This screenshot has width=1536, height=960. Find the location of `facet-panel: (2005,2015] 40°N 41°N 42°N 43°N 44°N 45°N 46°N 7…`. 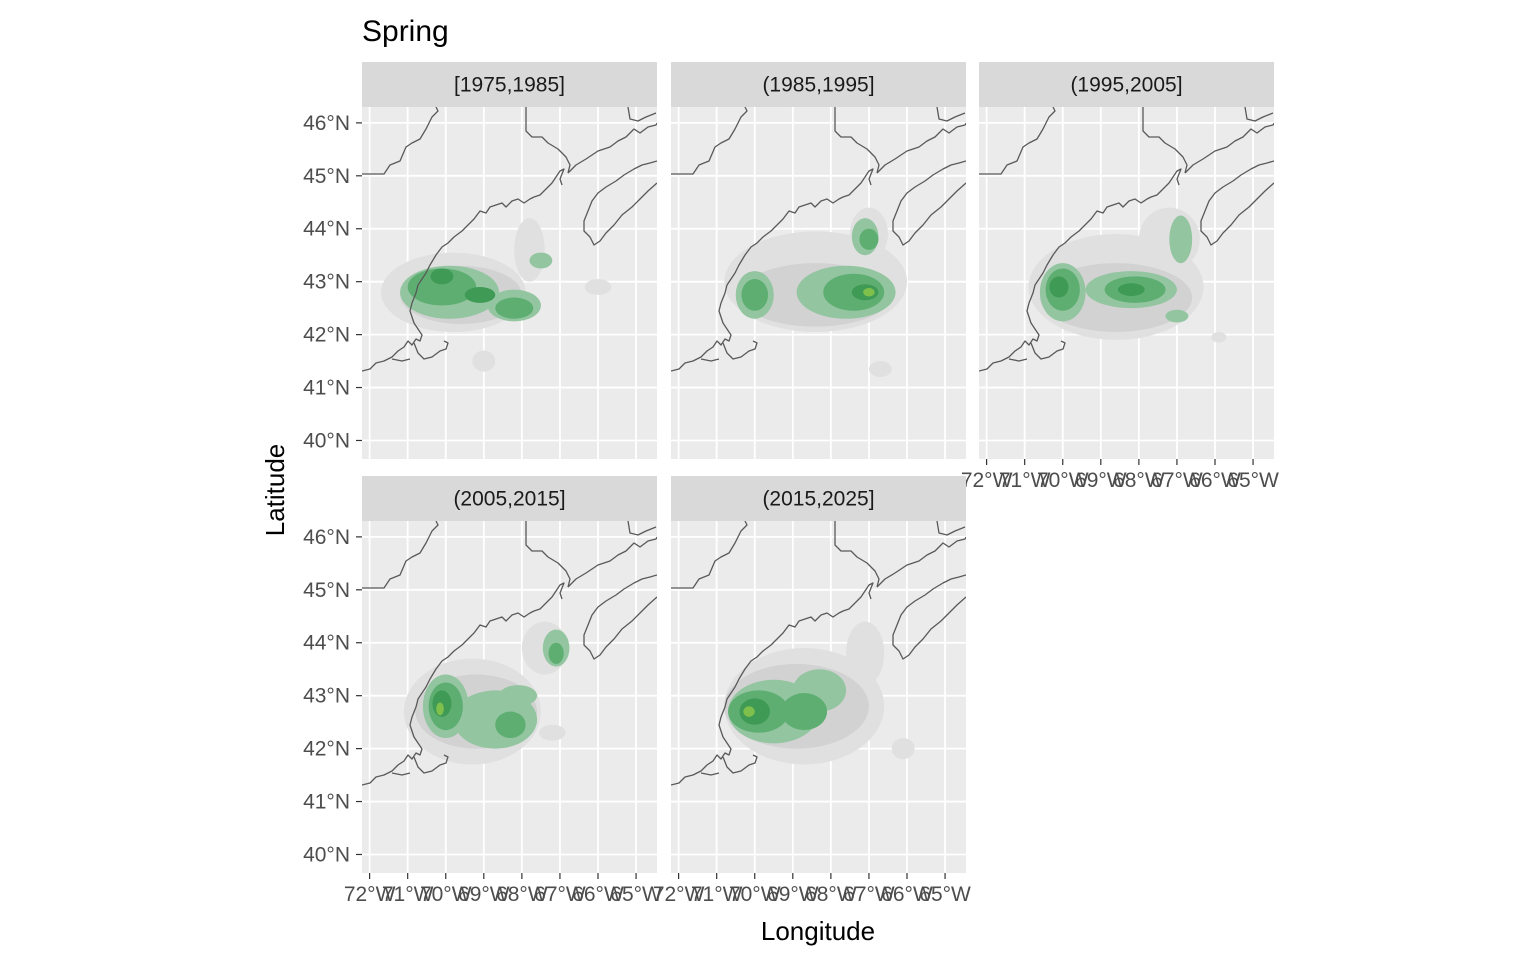

facet-panel: (2005,2015] 40°N 41°N 42°N 43°N 44°N 45°N 46°N 7… is located at coordinates (482, 691).